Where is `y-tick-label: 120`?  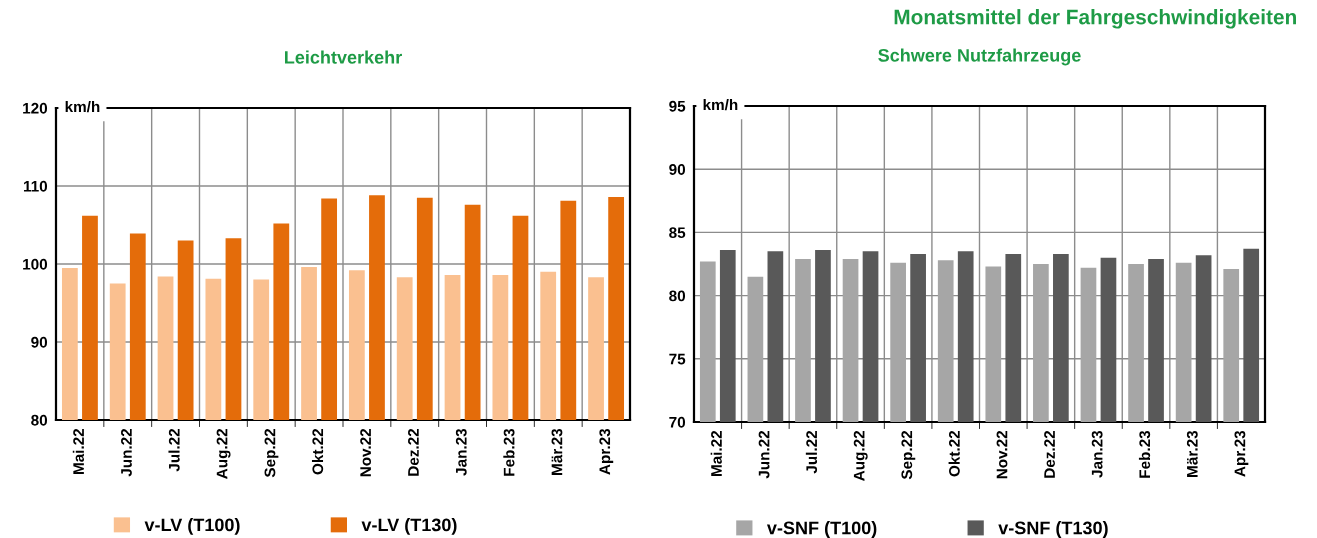 y-tick-label: 120 is located at coordinates (35, 108).